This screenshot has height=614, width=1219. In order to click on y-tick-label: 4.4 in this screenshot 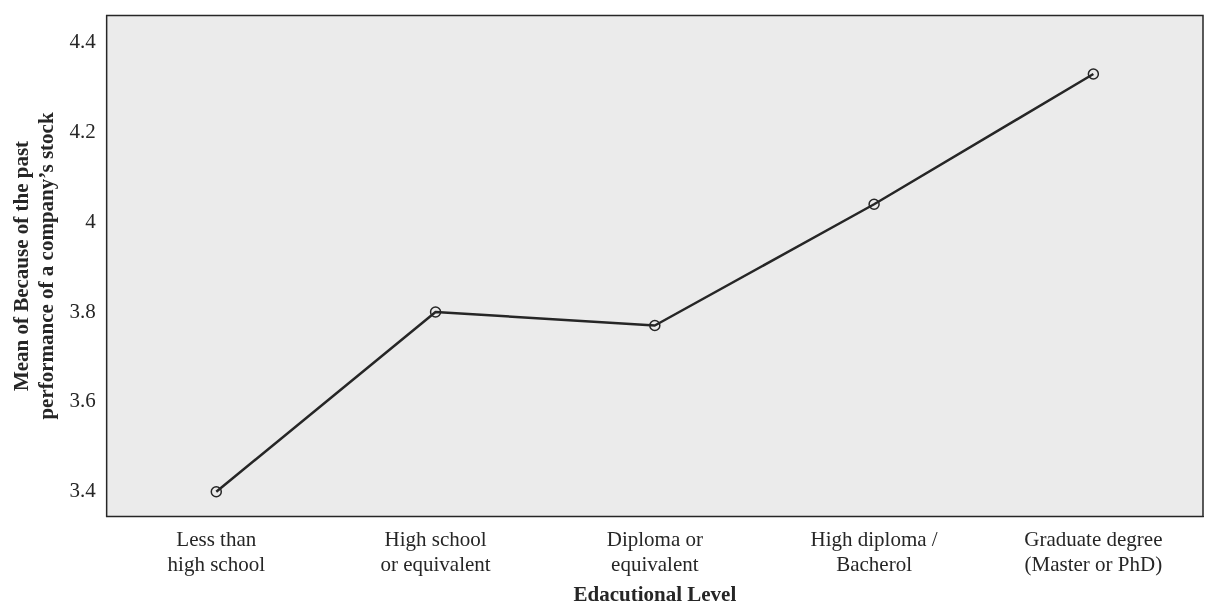, I will do `click(83, 41)`.